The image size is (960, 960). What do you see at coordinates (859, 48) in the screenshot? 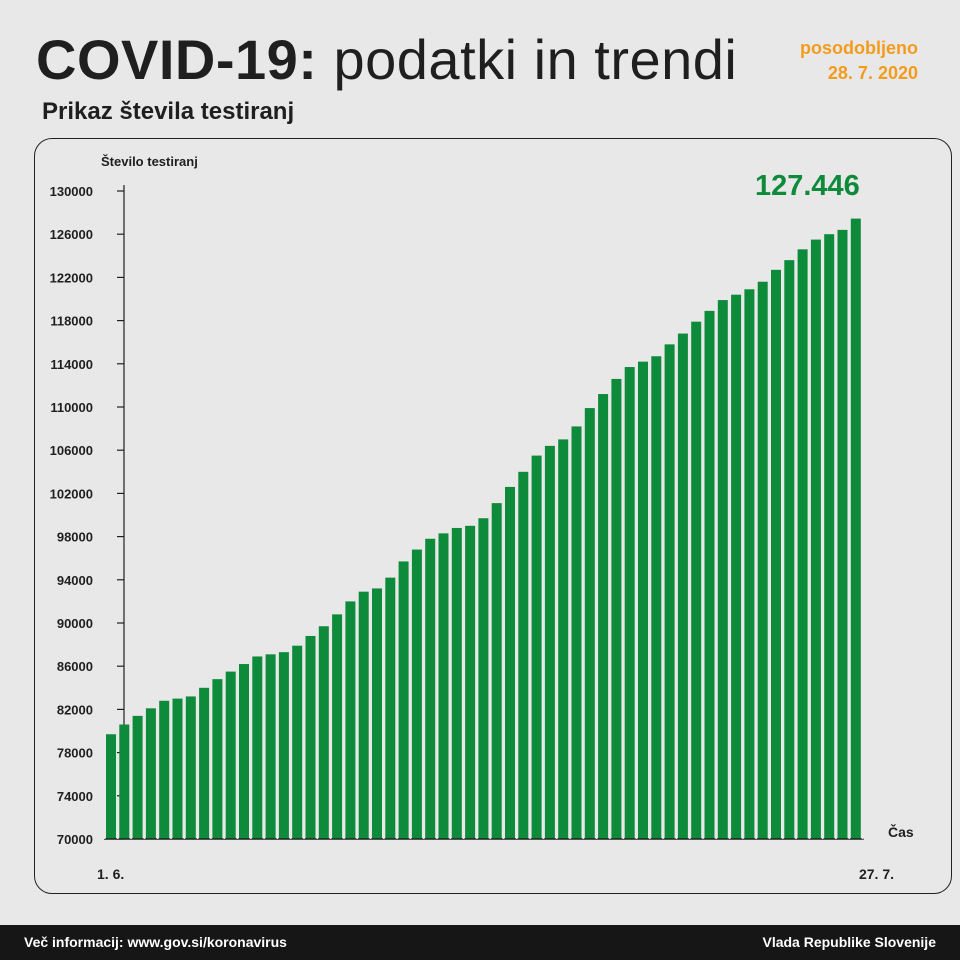
I see `updated-label: posodobljeno` at bounding box center [859, 48].